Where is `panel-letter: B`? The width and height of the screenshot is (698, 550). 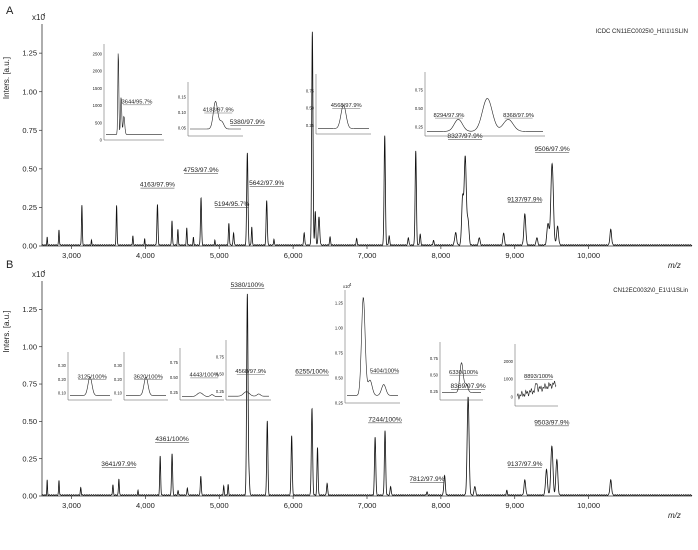 panel-letter: B is located at coordinates (9, 265).